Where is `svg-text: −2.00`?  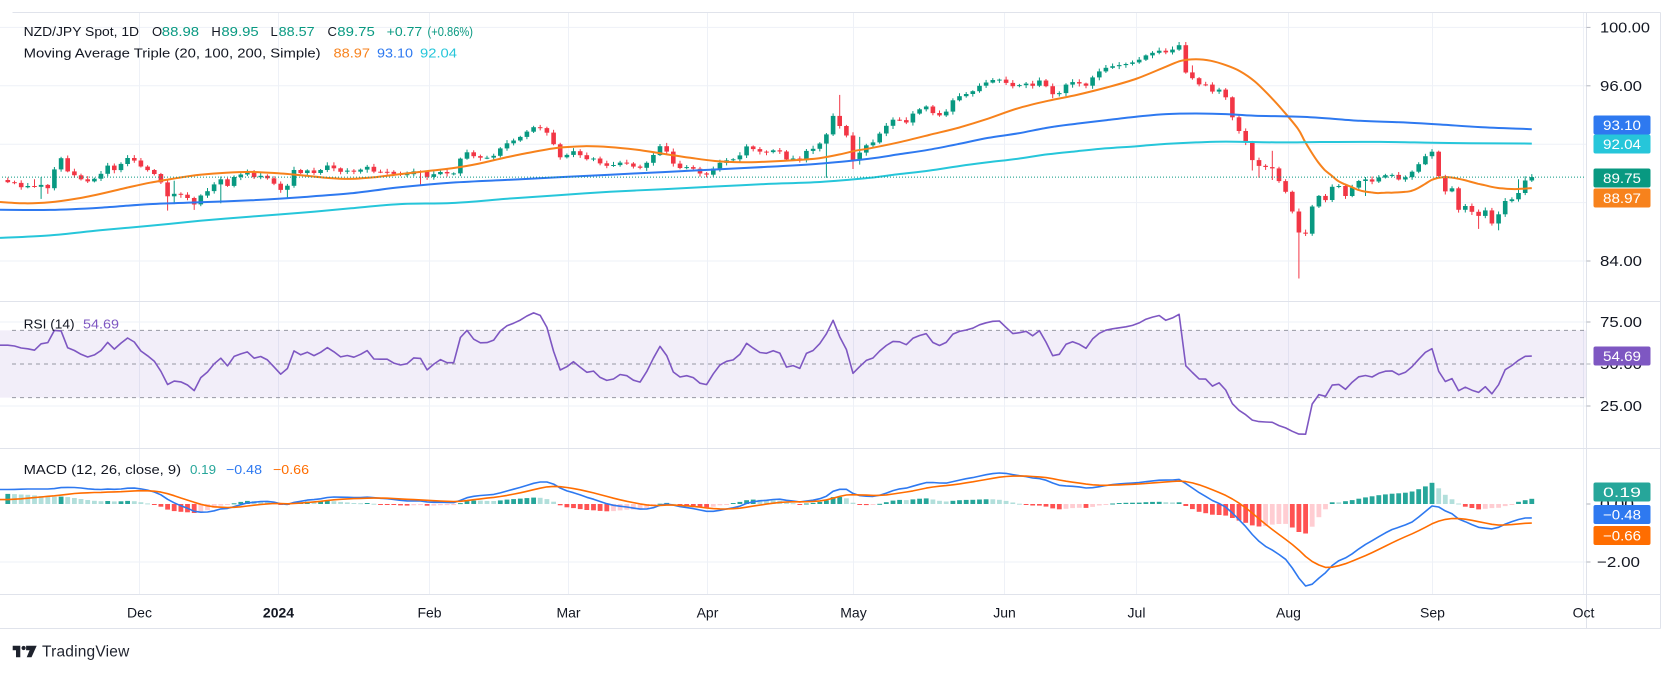
svg-text: −2.00 is located at coordinates (1618, 563).